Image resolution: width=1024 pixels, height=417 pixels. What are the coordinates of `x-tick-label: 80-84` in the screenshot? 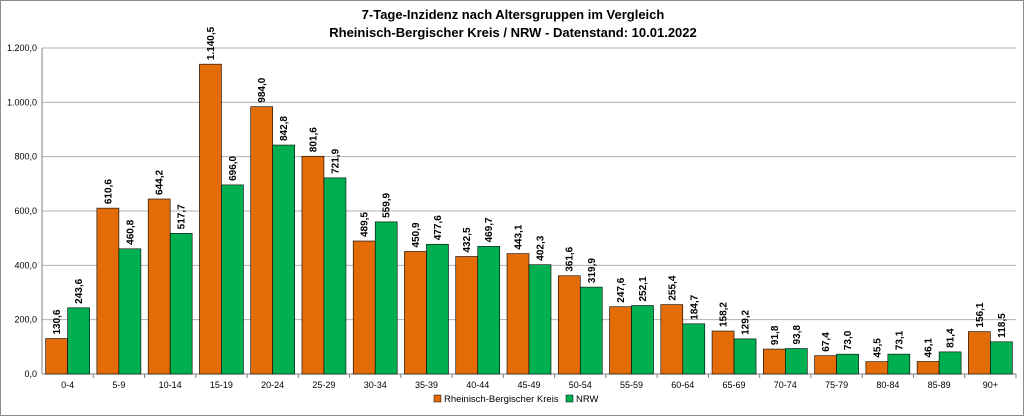 It's located at (887, 385).